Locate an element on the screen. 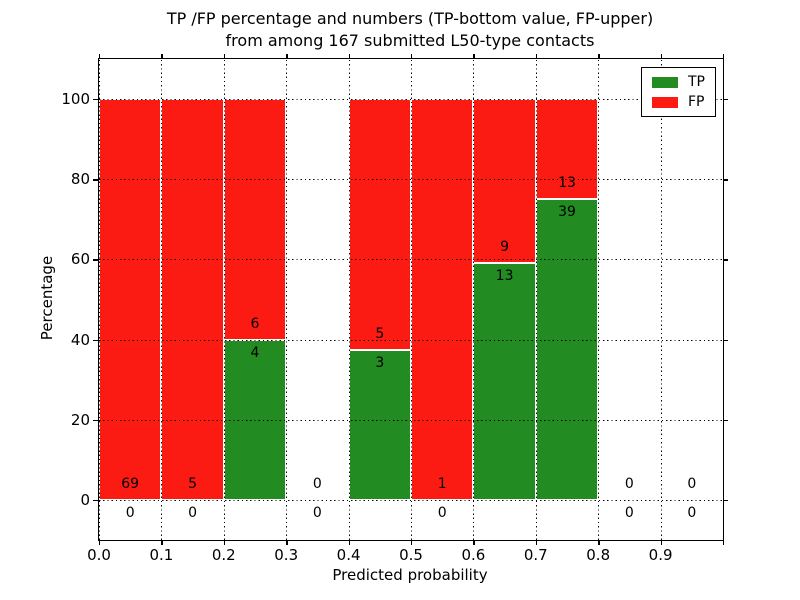 The image size is (800, 600). tp-count-label: 13 is located at coordinates (504, 276).